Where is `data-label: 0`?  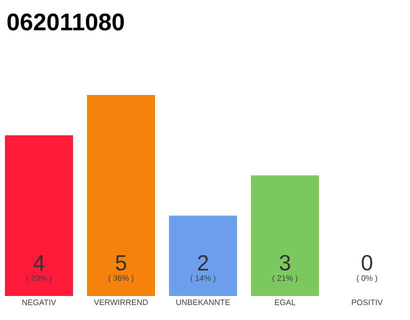
data-label: 0 is located at coordinates (367, 262).